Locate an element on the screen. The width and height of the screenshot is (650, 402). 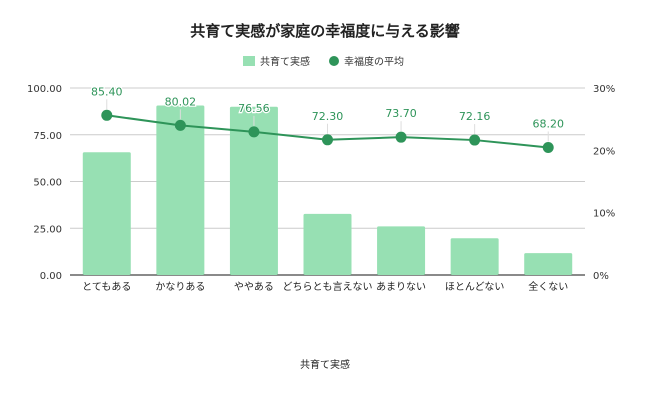
legend-bar-swatch is located at coordinates (249, 61).